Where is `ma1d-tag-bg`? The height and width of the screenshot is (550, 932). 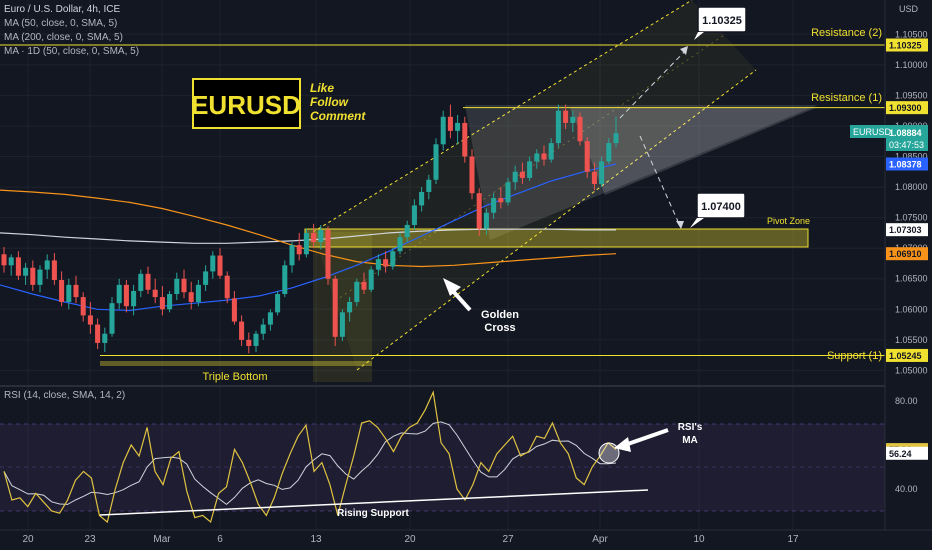 ma1d-tag-bg is located at coordinates (907, 230).